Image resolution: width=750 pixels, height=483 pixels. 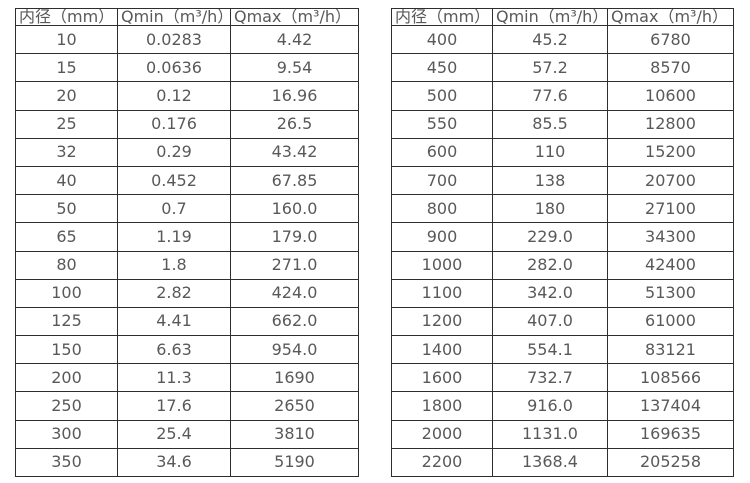 I want to click on table-cell: 2650, so click(x=294, y=406).